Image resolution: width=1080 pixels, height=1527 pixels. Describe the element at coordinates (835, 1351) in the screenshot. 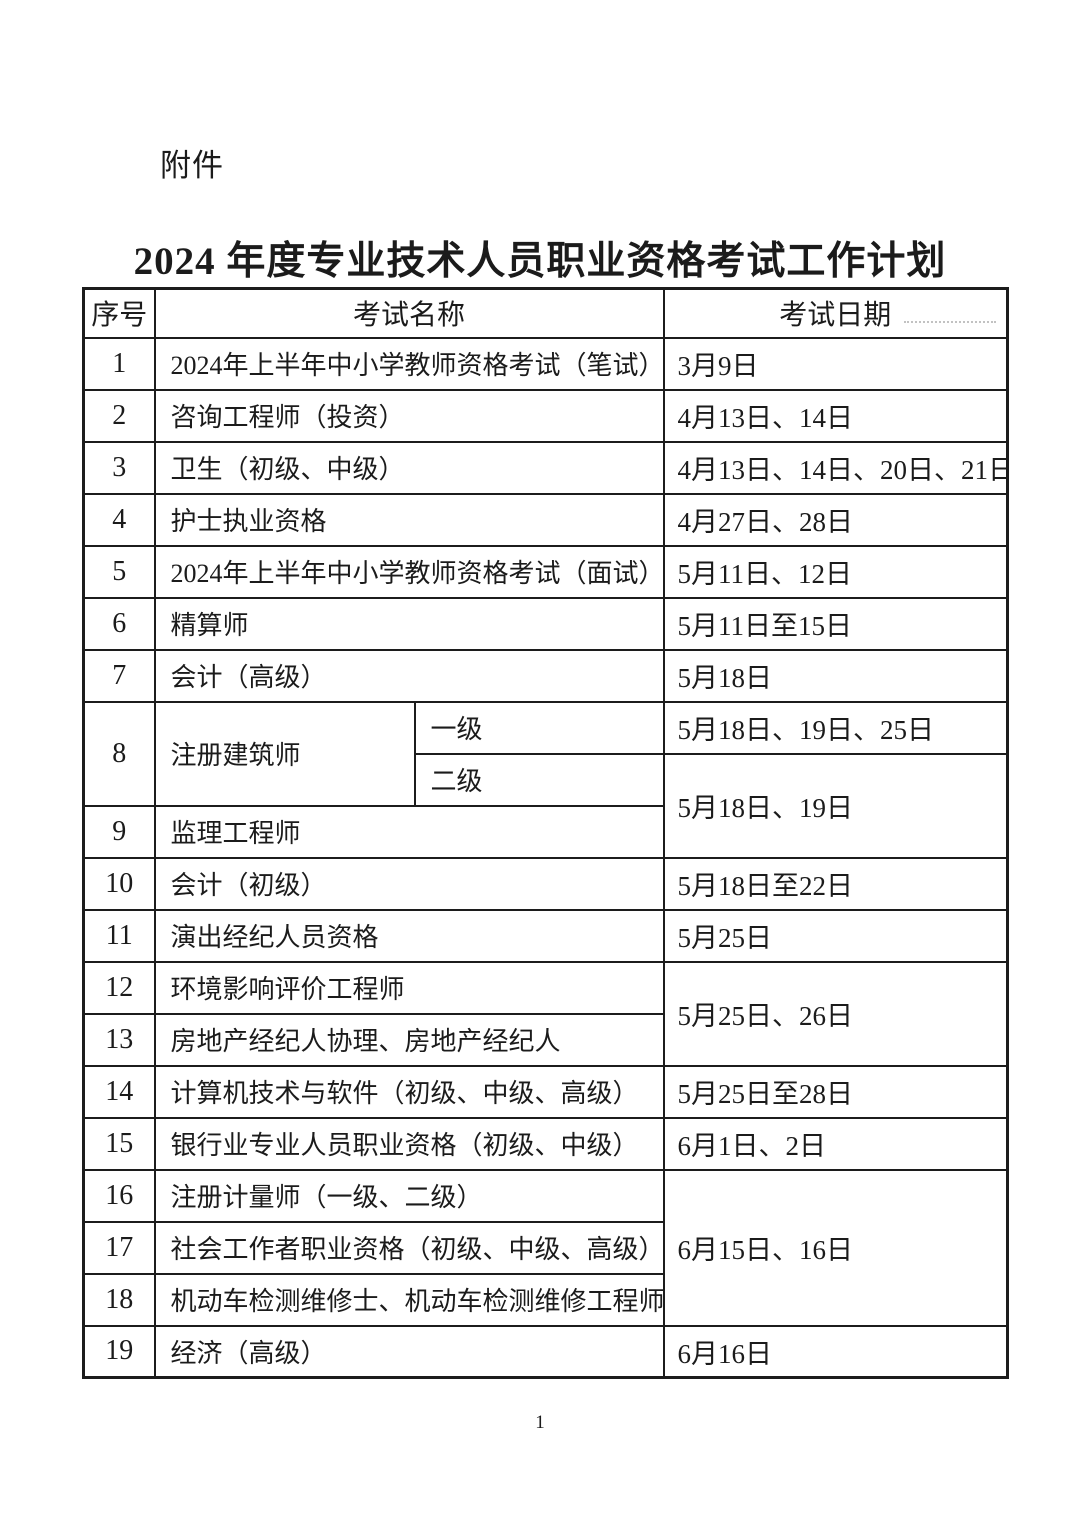

I see `exam-date-cell: 6月16日` at that location.